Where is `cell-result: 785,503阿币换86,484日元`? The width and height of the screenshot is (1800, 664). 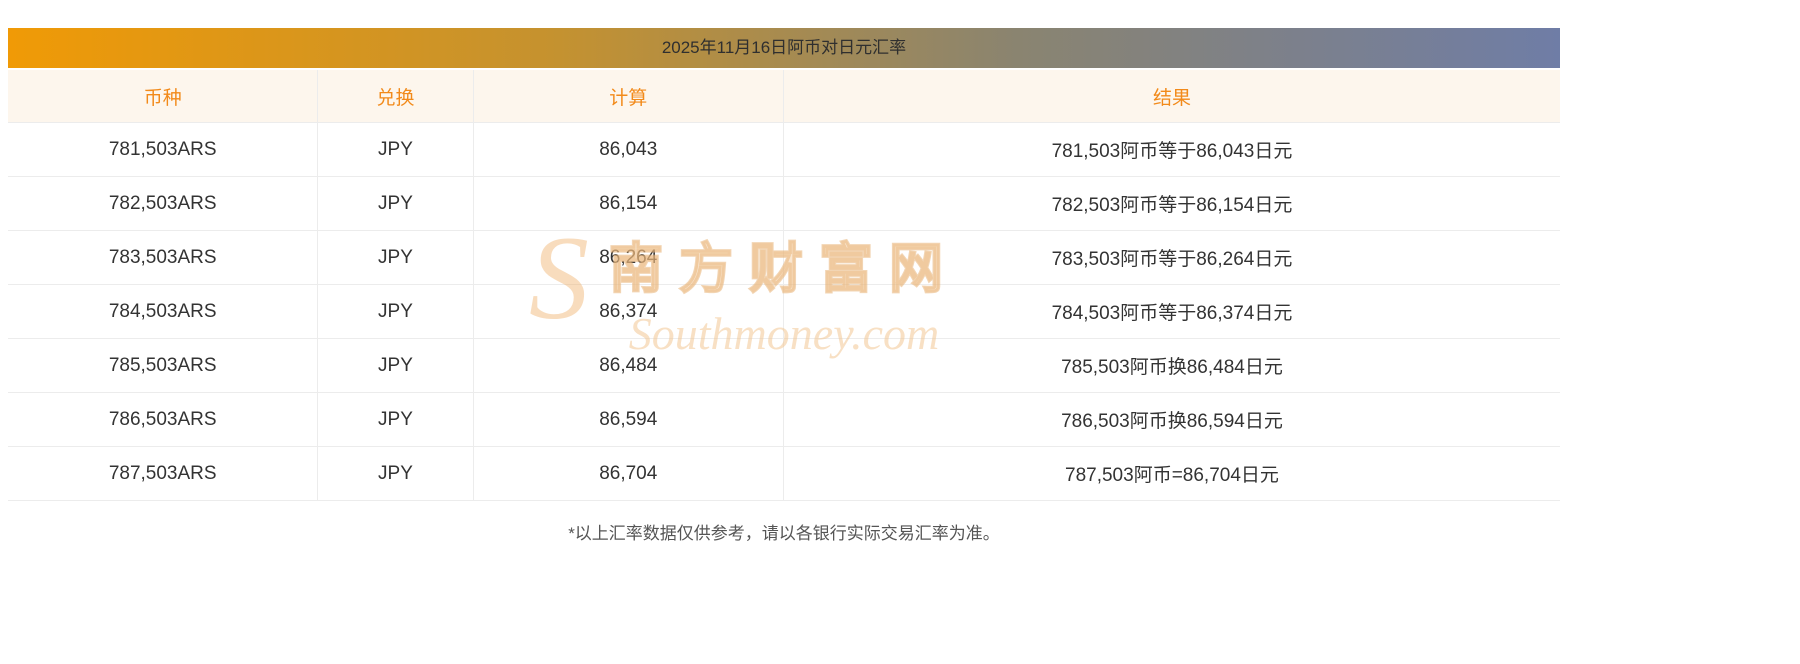 cell-result: 785,503阿币换86,484日元 is located at coordinates (1172, 367).